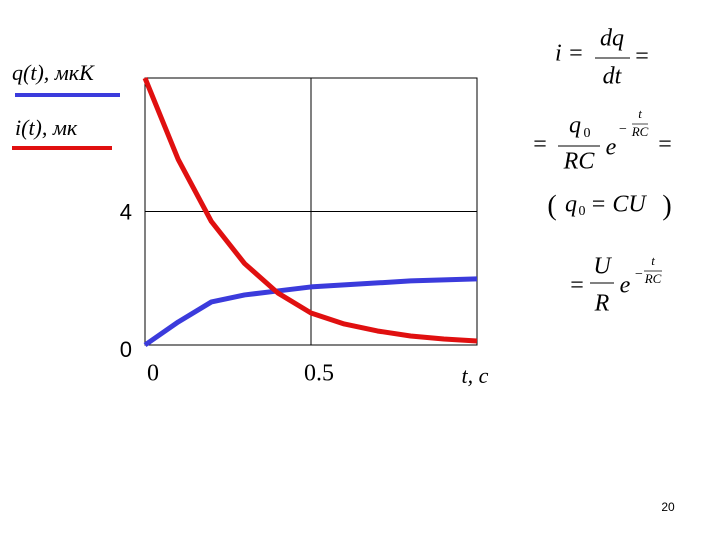 This screenshot has width=720, height=540. Describe the element at coordinates (53, 72) in the screenshot. I see `legend-label: q(t), мкК` at that location.